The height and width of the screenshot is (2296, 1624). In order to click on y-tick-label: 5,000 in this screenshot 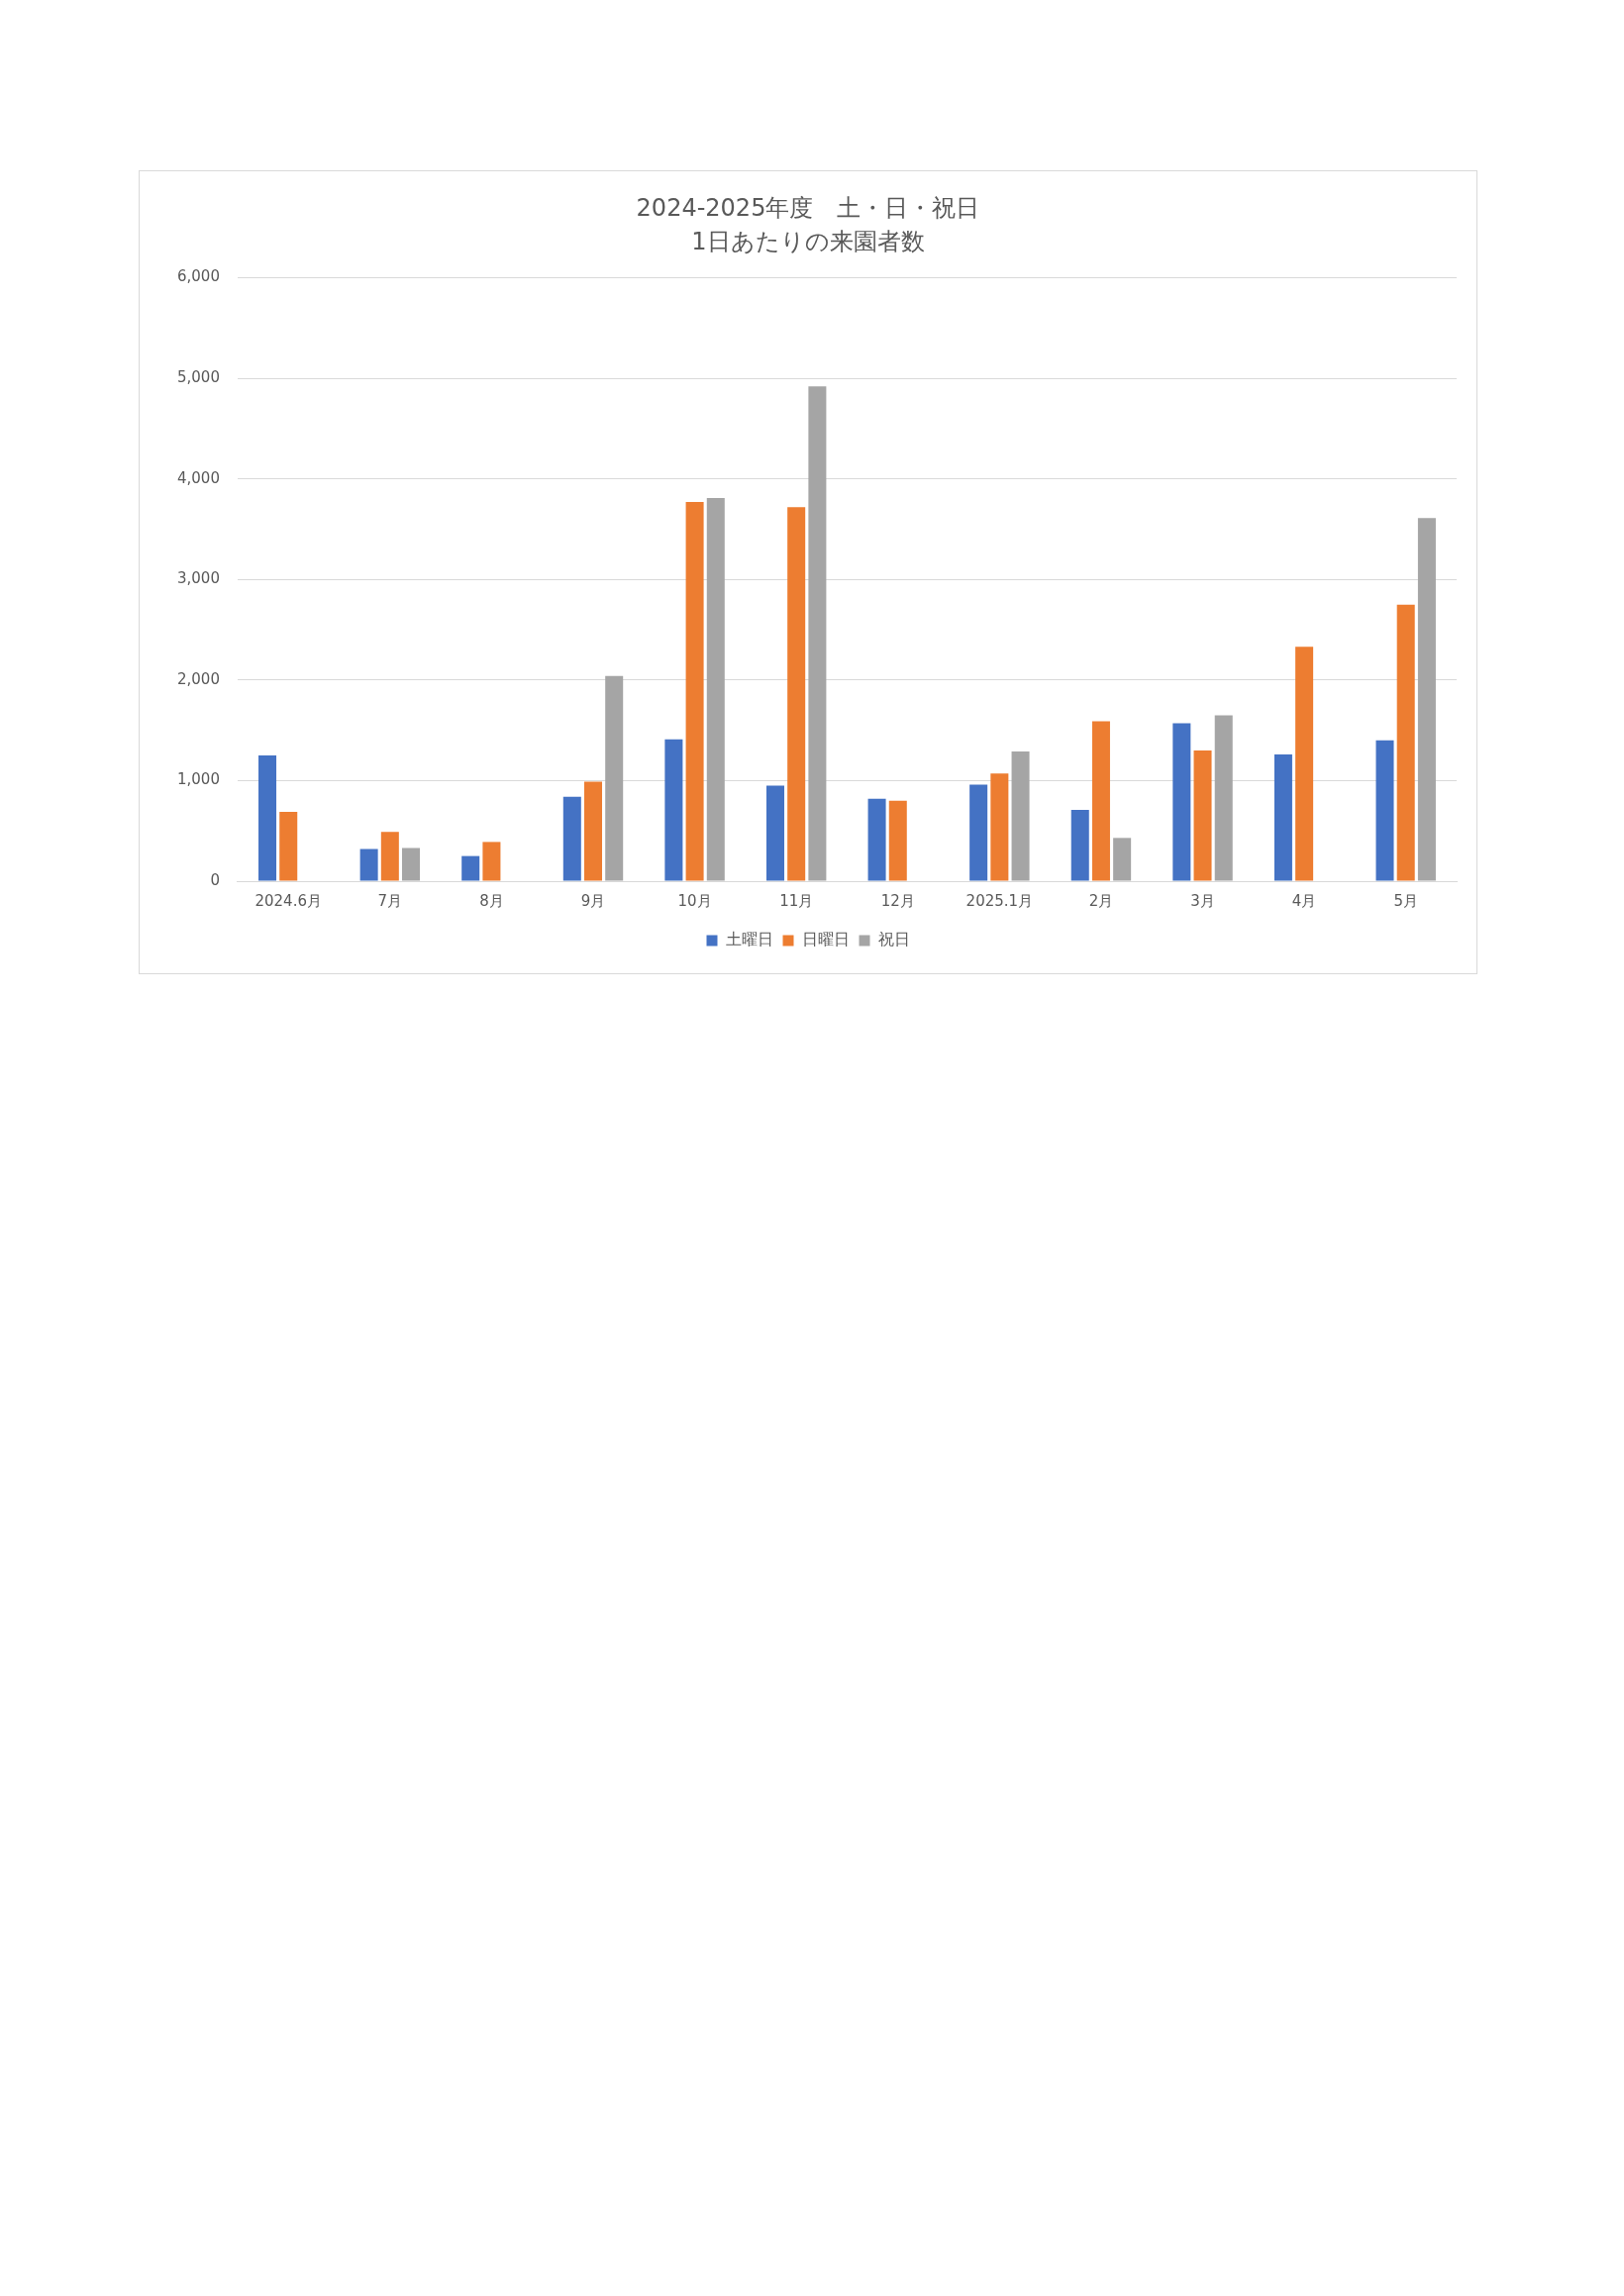, I will do `click(198, 378)`.